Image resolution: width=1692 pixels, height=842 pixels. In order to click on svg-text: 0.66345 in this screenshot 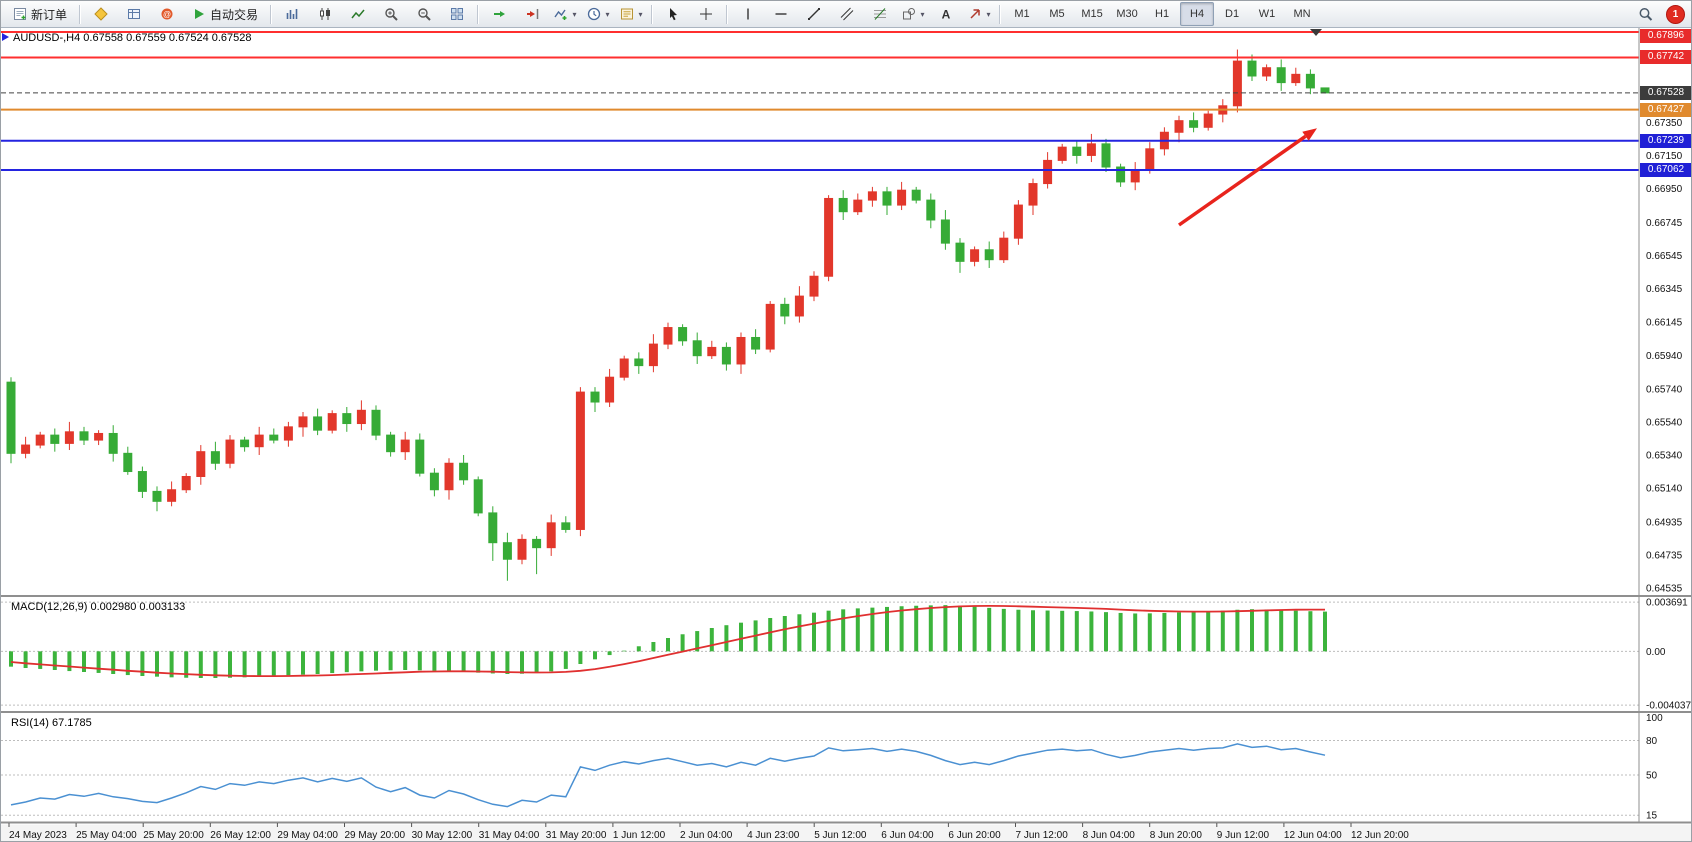, I will do `click(1664, 289)`.